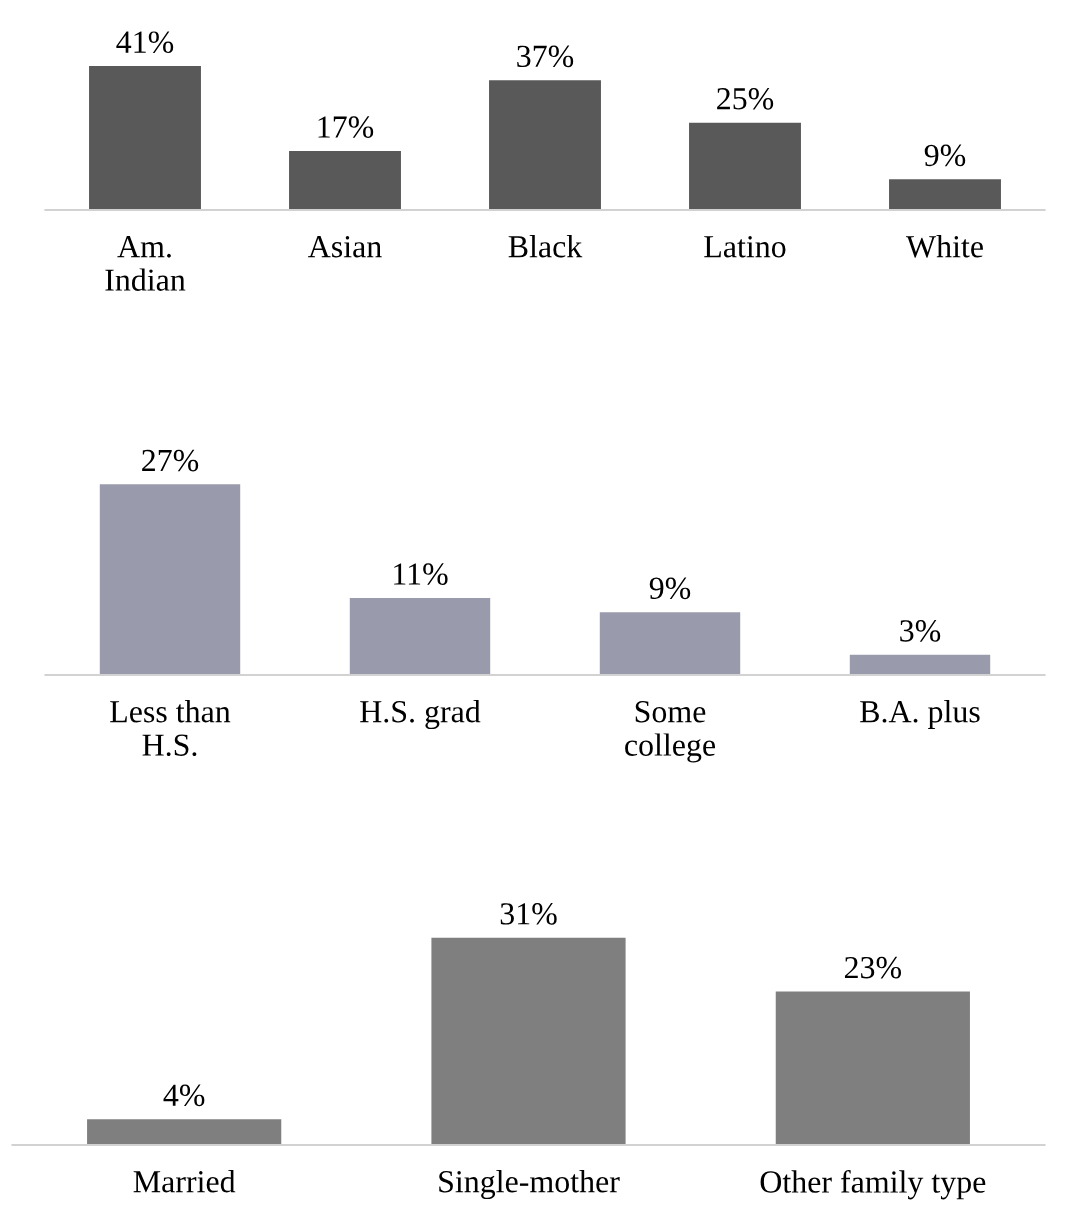  Describe the element at coordinates (545, 246) in the screenshot. I see `x-tick-label: Black` at that location.